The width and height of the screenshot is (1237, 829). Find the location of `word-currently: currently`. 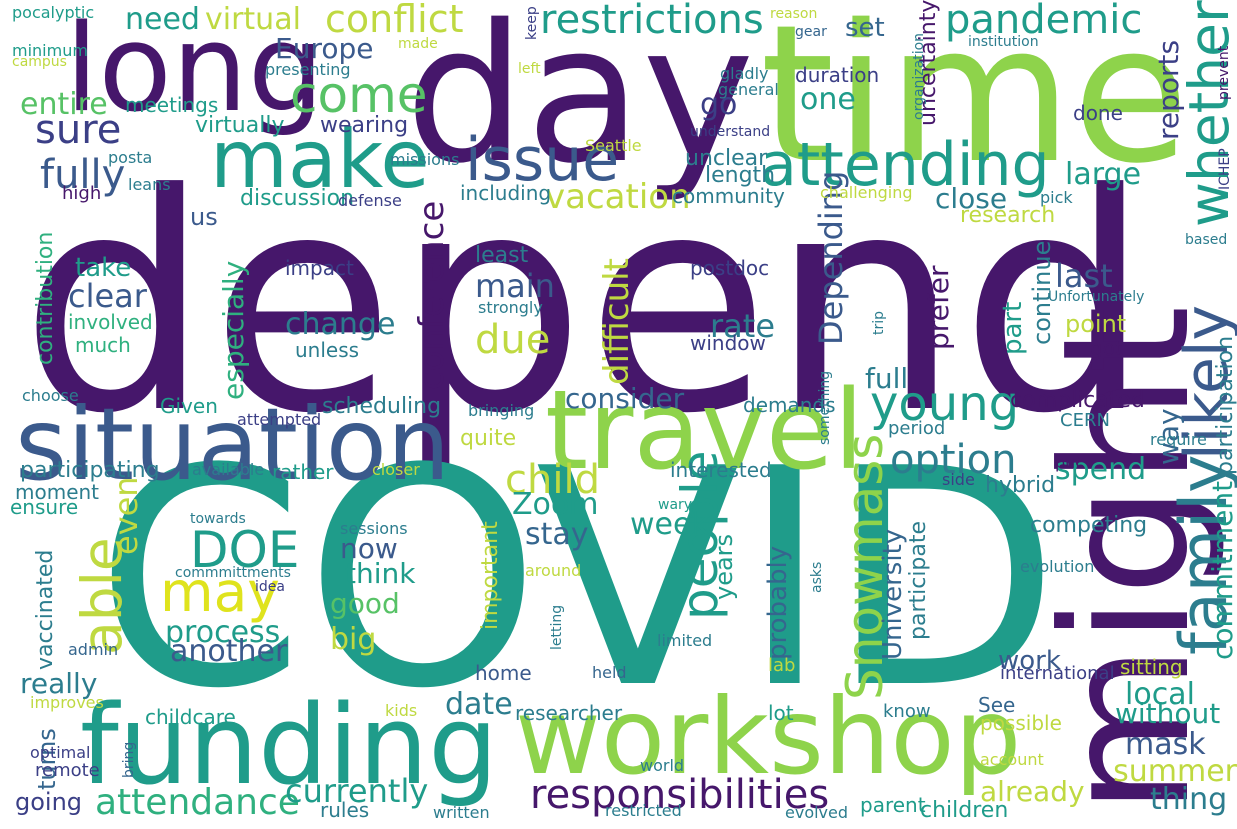

word-currently: currently is located at coordinates (357, 791).